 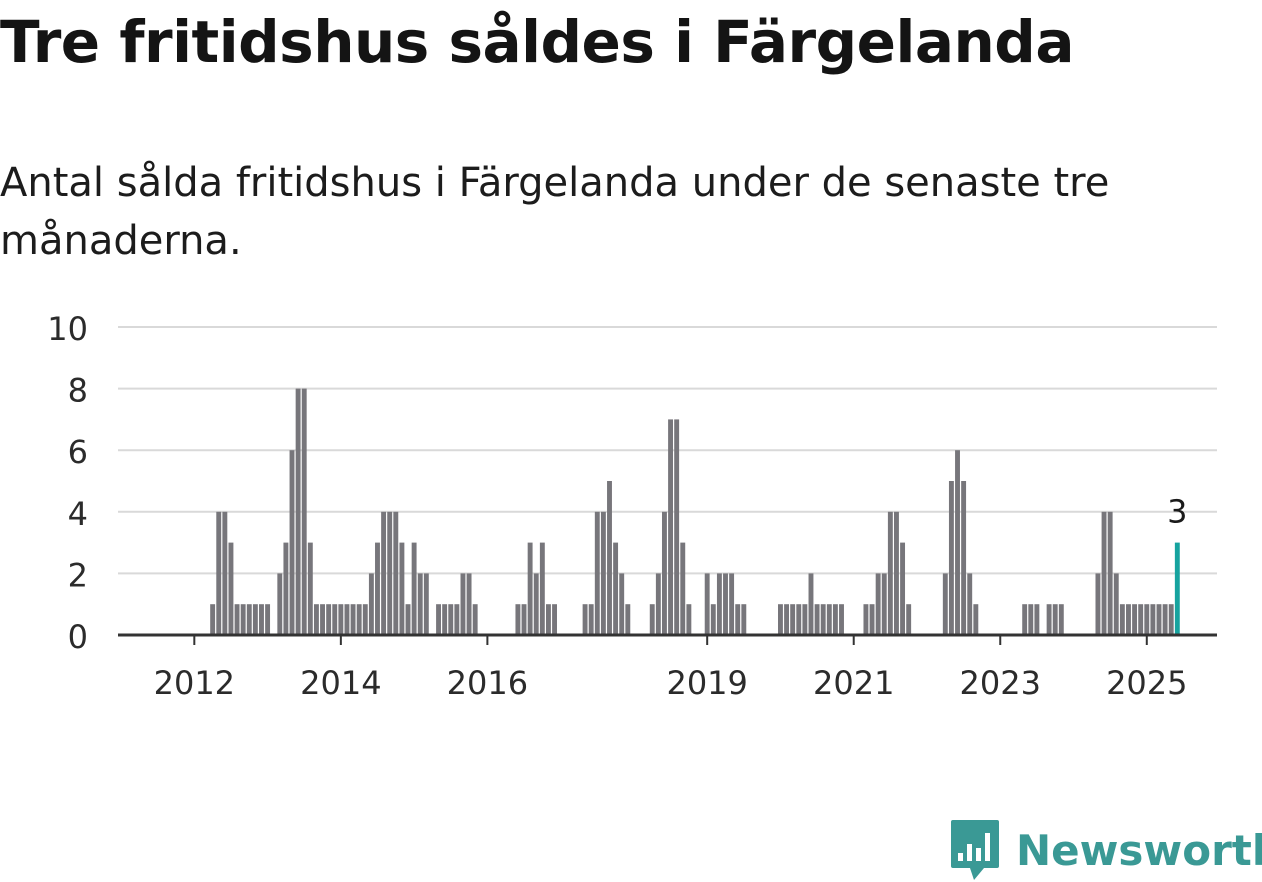 What do you see at coordinates (706, 683) in the screenshot?
I see `x-tick-label: 2019` at bounding box center [706, 683].